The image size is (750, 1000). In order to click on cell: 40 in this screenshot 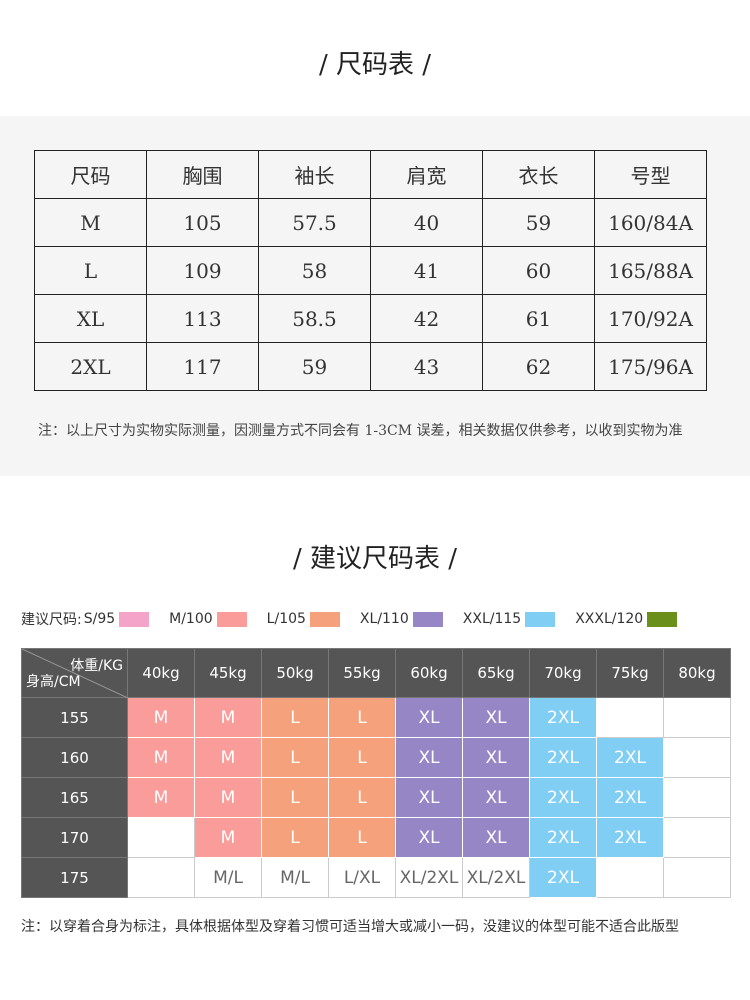, I will do `click(426, 222)`.